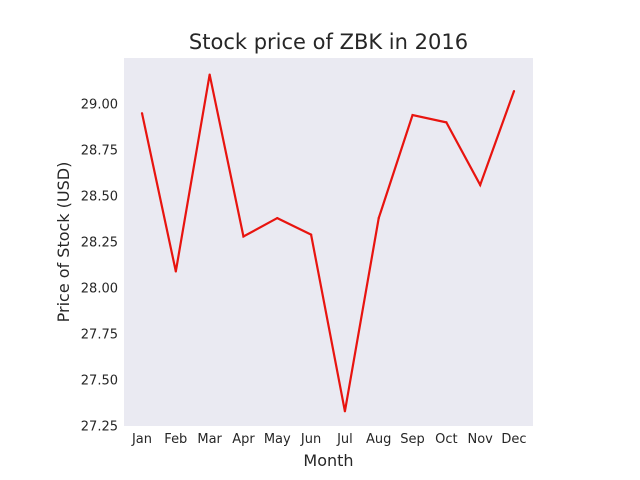 The height and width of the screenshot is (480, 640). I want to click on y-tick-label: 28.75, so click(99, 151).